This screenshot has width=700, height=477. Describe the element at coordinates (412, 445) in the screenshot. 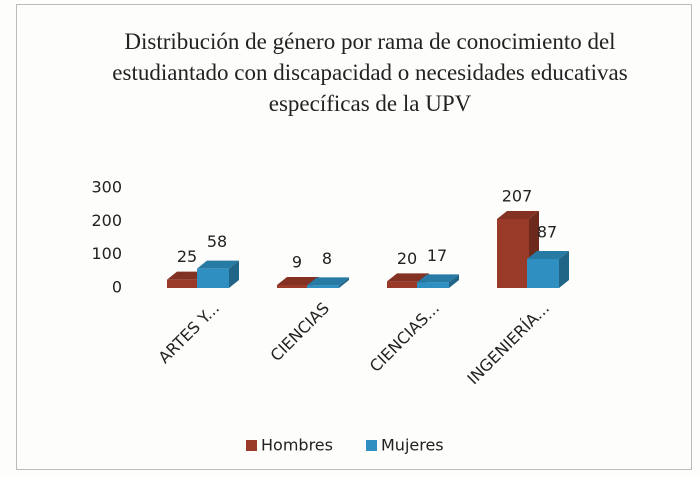

I see `legend-label: Mujeres` at that location.